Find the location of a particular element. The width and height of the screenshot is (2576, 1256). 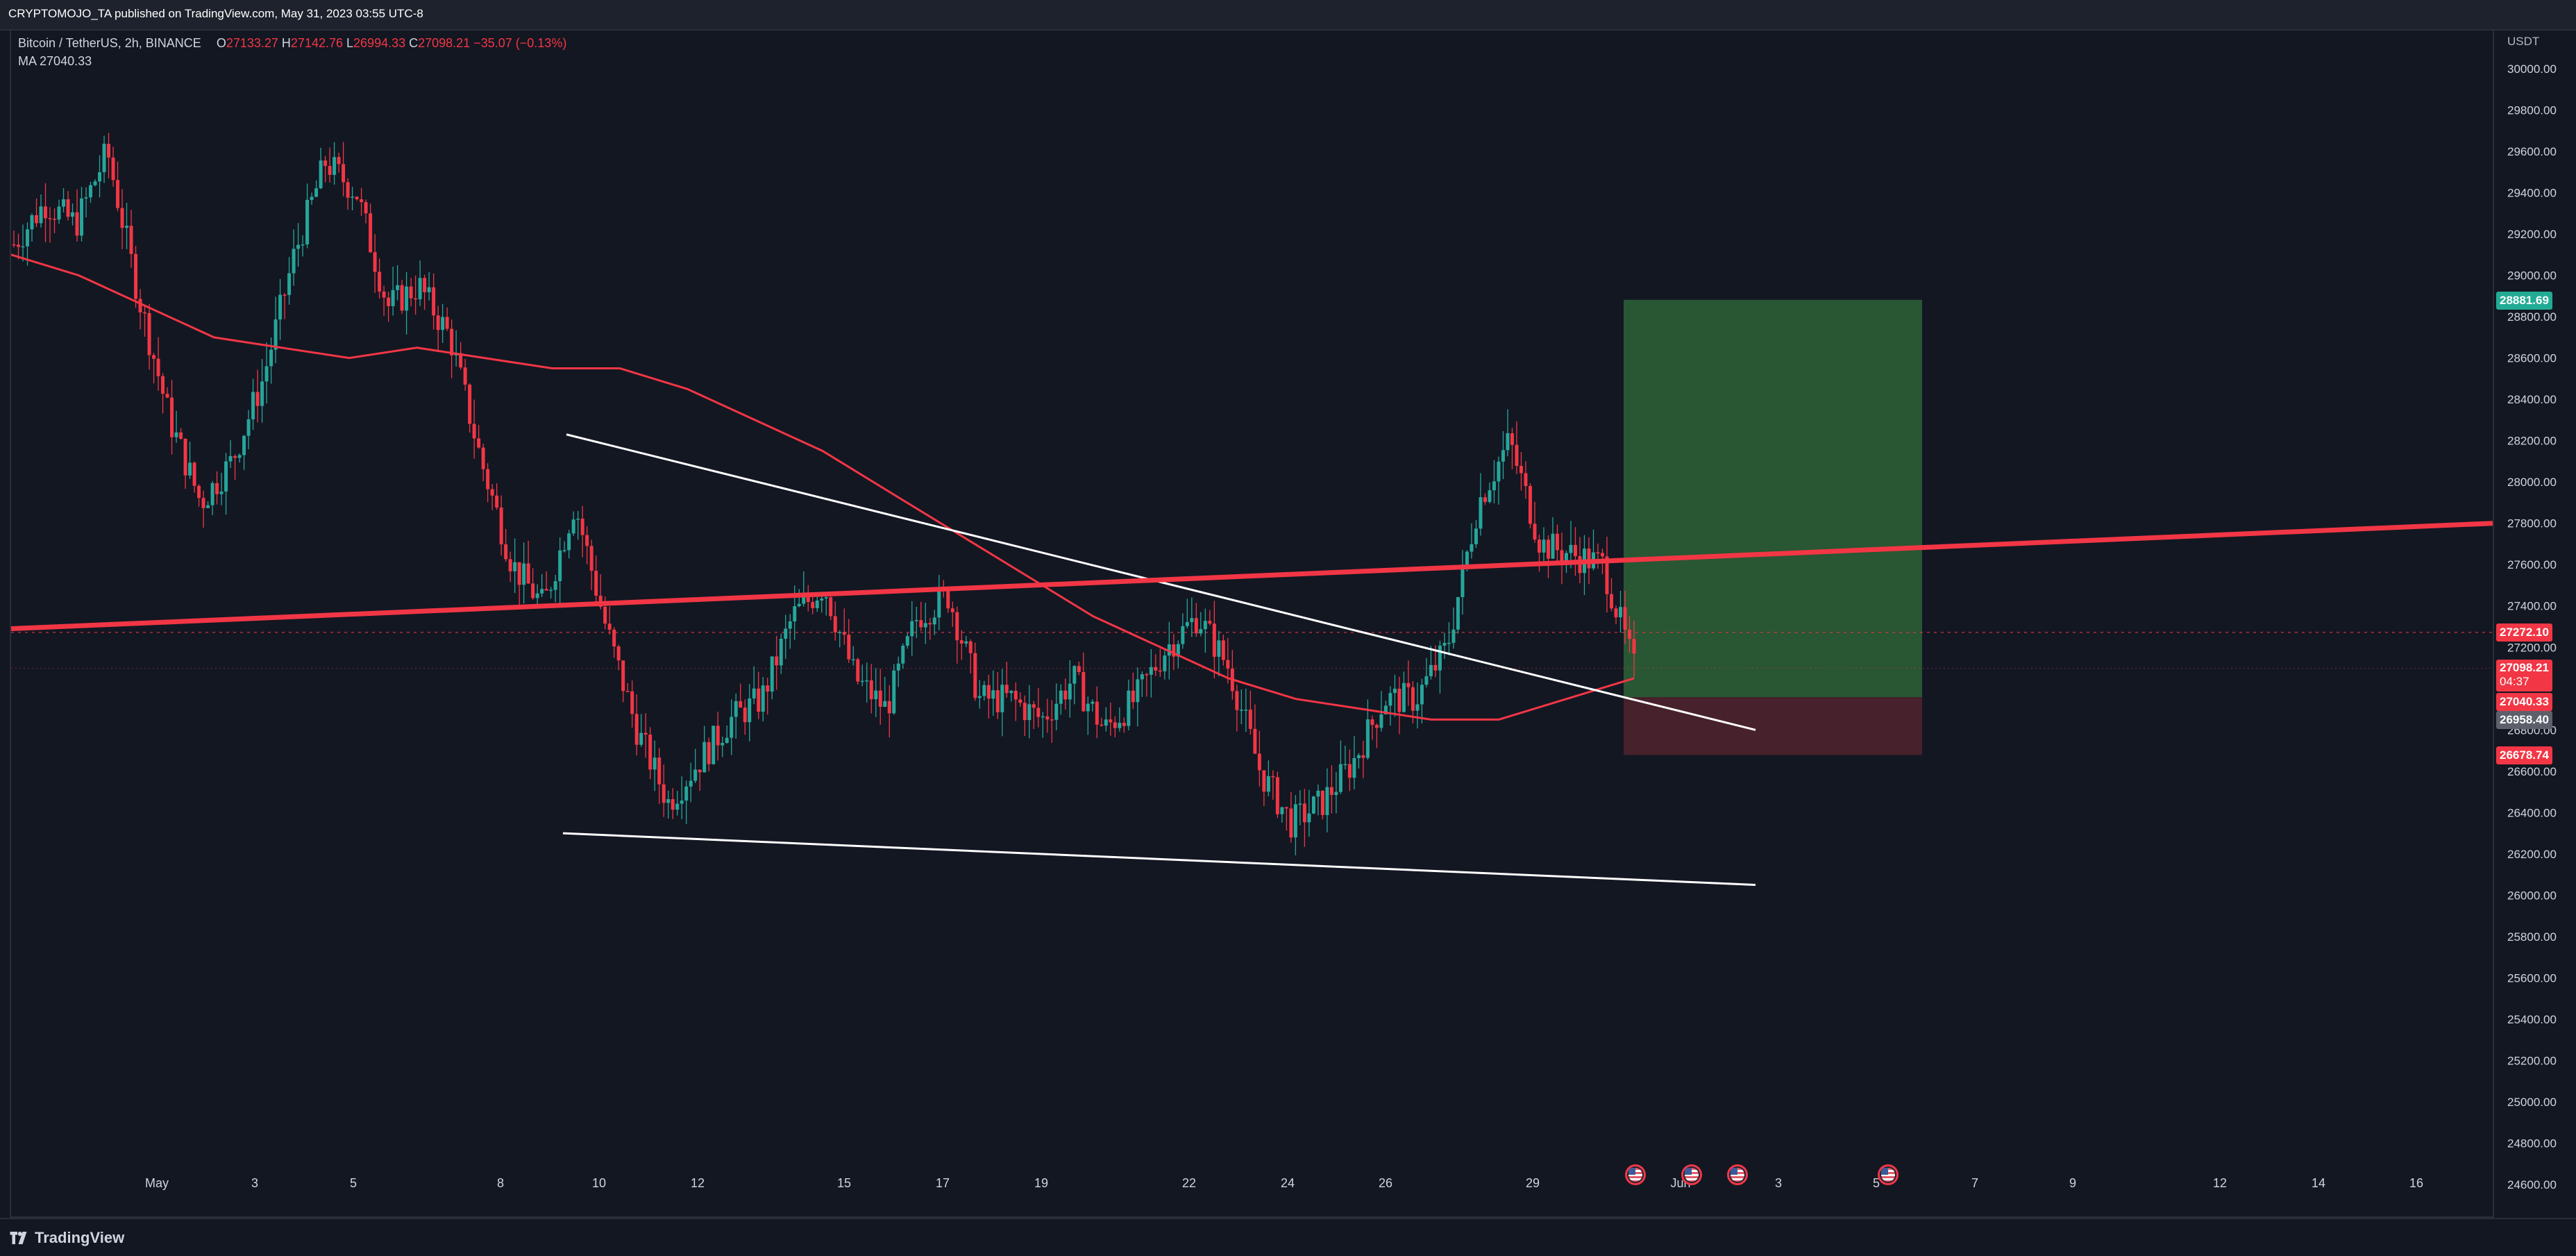

ma-legend: MA 27040.33 is located at coordinates (55, 61).